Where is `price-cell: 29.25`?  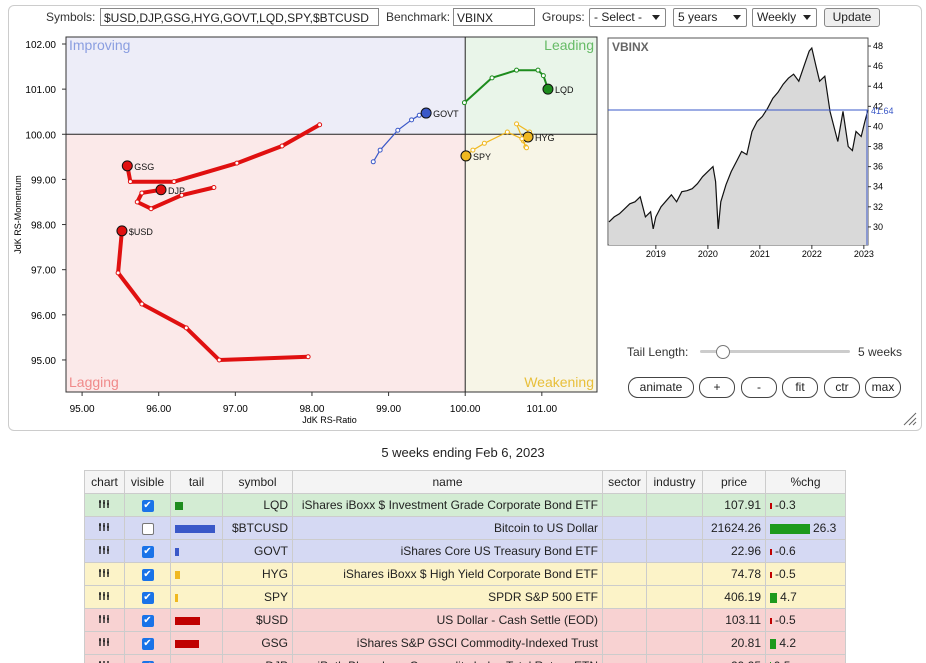
price-cell: 29.25 is located at coordinates (734, 658).